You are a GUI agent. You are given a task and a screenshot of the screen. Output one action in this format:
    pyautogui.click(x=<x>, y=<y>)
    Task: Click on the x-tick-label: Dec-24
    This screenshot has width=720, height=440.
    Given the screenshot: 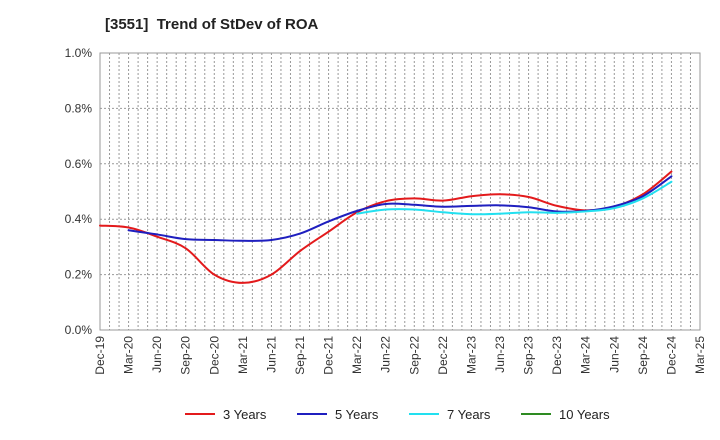 What is the action you would take?
    pyautogui.click(x=671, y=355)
    